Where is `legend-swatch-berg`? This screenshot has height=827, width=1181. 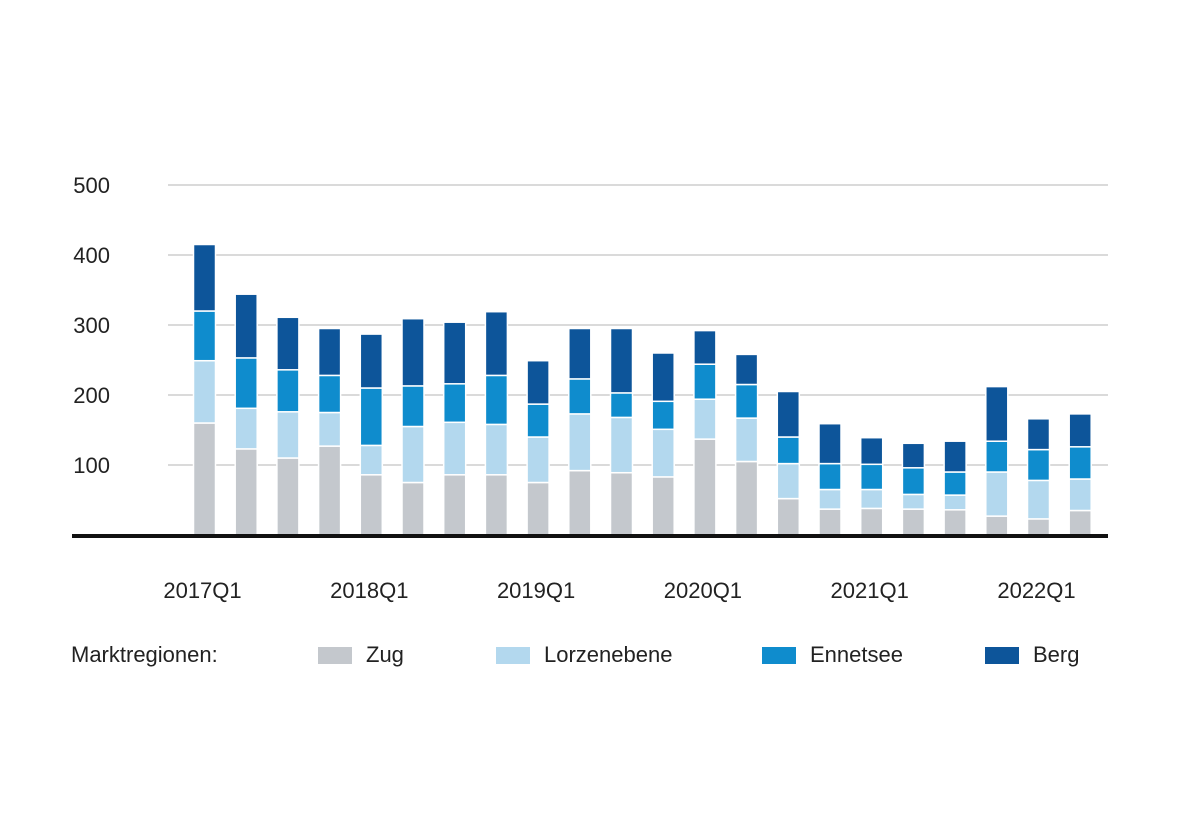
legend-swatch-berg is located at coordinates (1002, 655).